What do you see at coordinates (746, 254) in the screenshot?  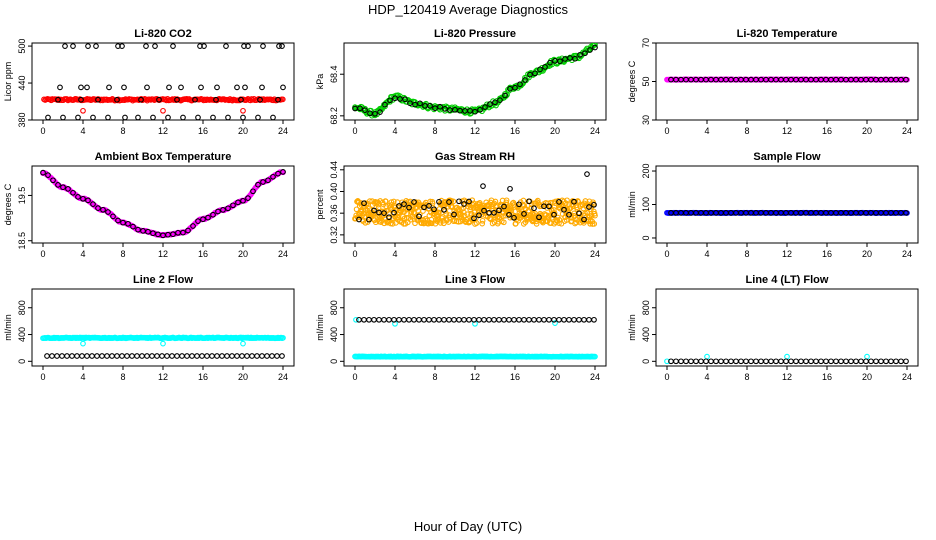 I see `x-tick-label: 8` at bounding box center [746, 254].